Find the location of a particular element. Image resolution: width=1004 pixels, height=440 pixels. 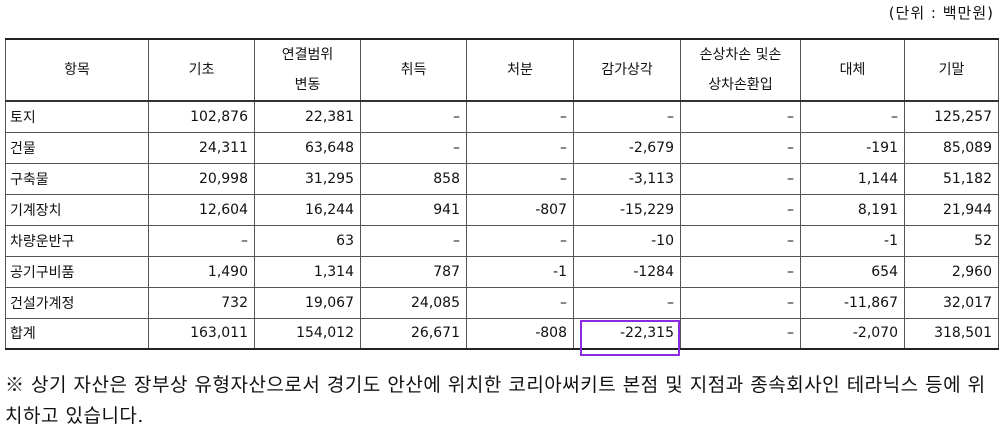

table-row: 토지 102,876 22,381– – – – –125,257 is located at coordinates (502, 116).